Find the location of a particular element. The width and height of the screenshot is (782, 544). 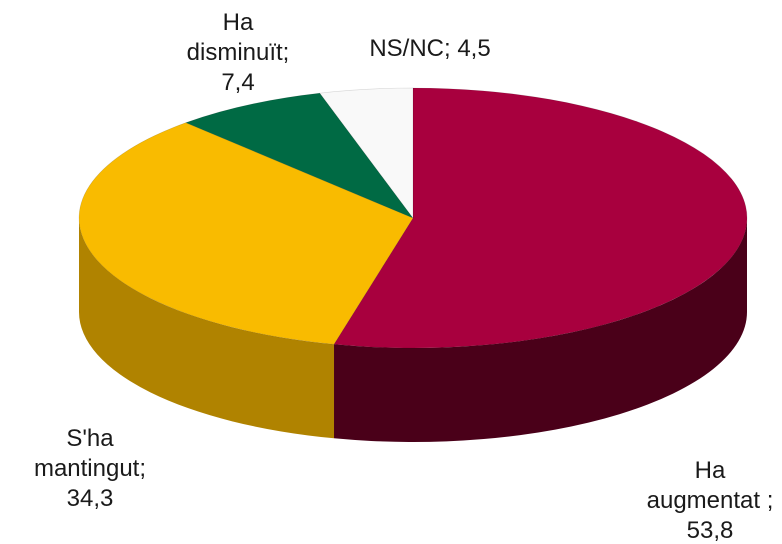

slice-label-s-ha-mantingut: S'ha mantingut; 34,3 is located at coordinates (90, 468).